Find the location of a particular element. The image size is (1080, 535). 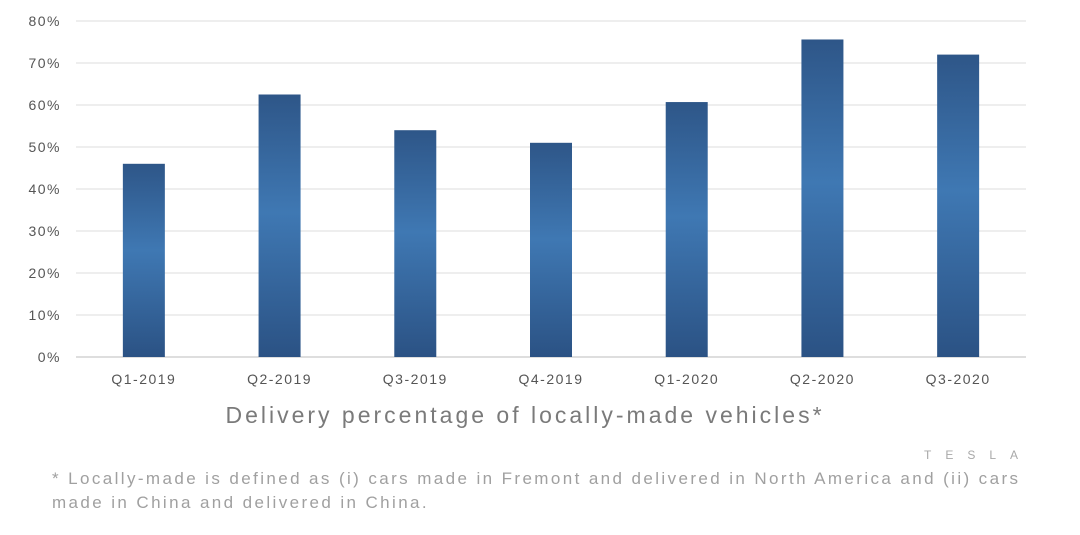

x-tick-label: Q4-2019 is located at coordinates (551, 379).